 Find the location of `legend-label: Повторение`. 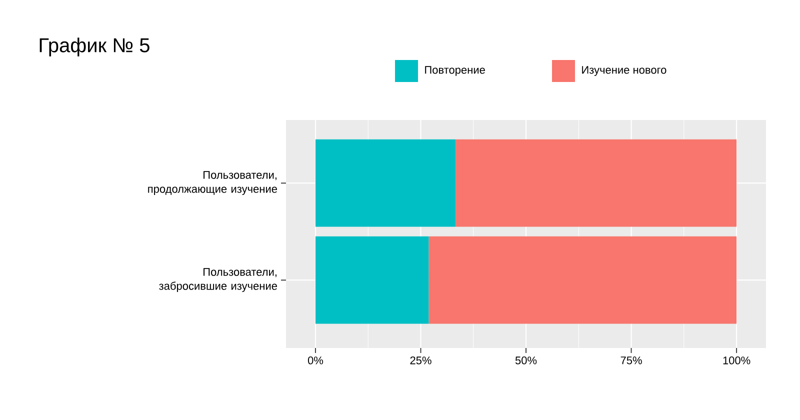

legend-label: Повторение is located at coordinates (455, 71).